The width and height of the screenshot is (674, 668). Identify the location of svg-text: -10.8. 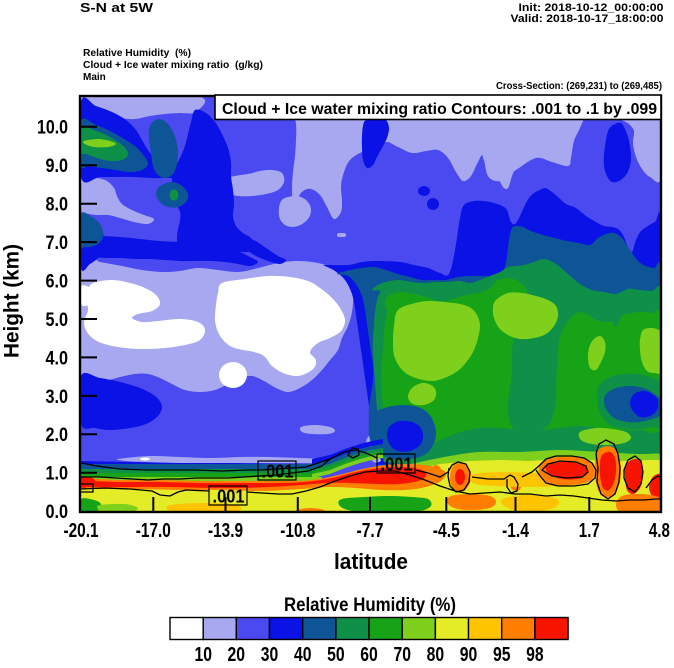
(297, 531).